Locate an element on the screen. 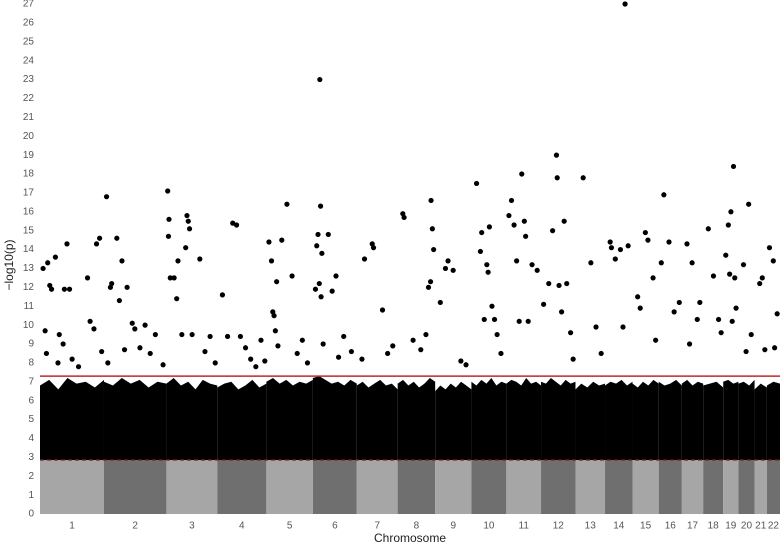  y-tick-label: 5 is located at coordinates (31, 419).